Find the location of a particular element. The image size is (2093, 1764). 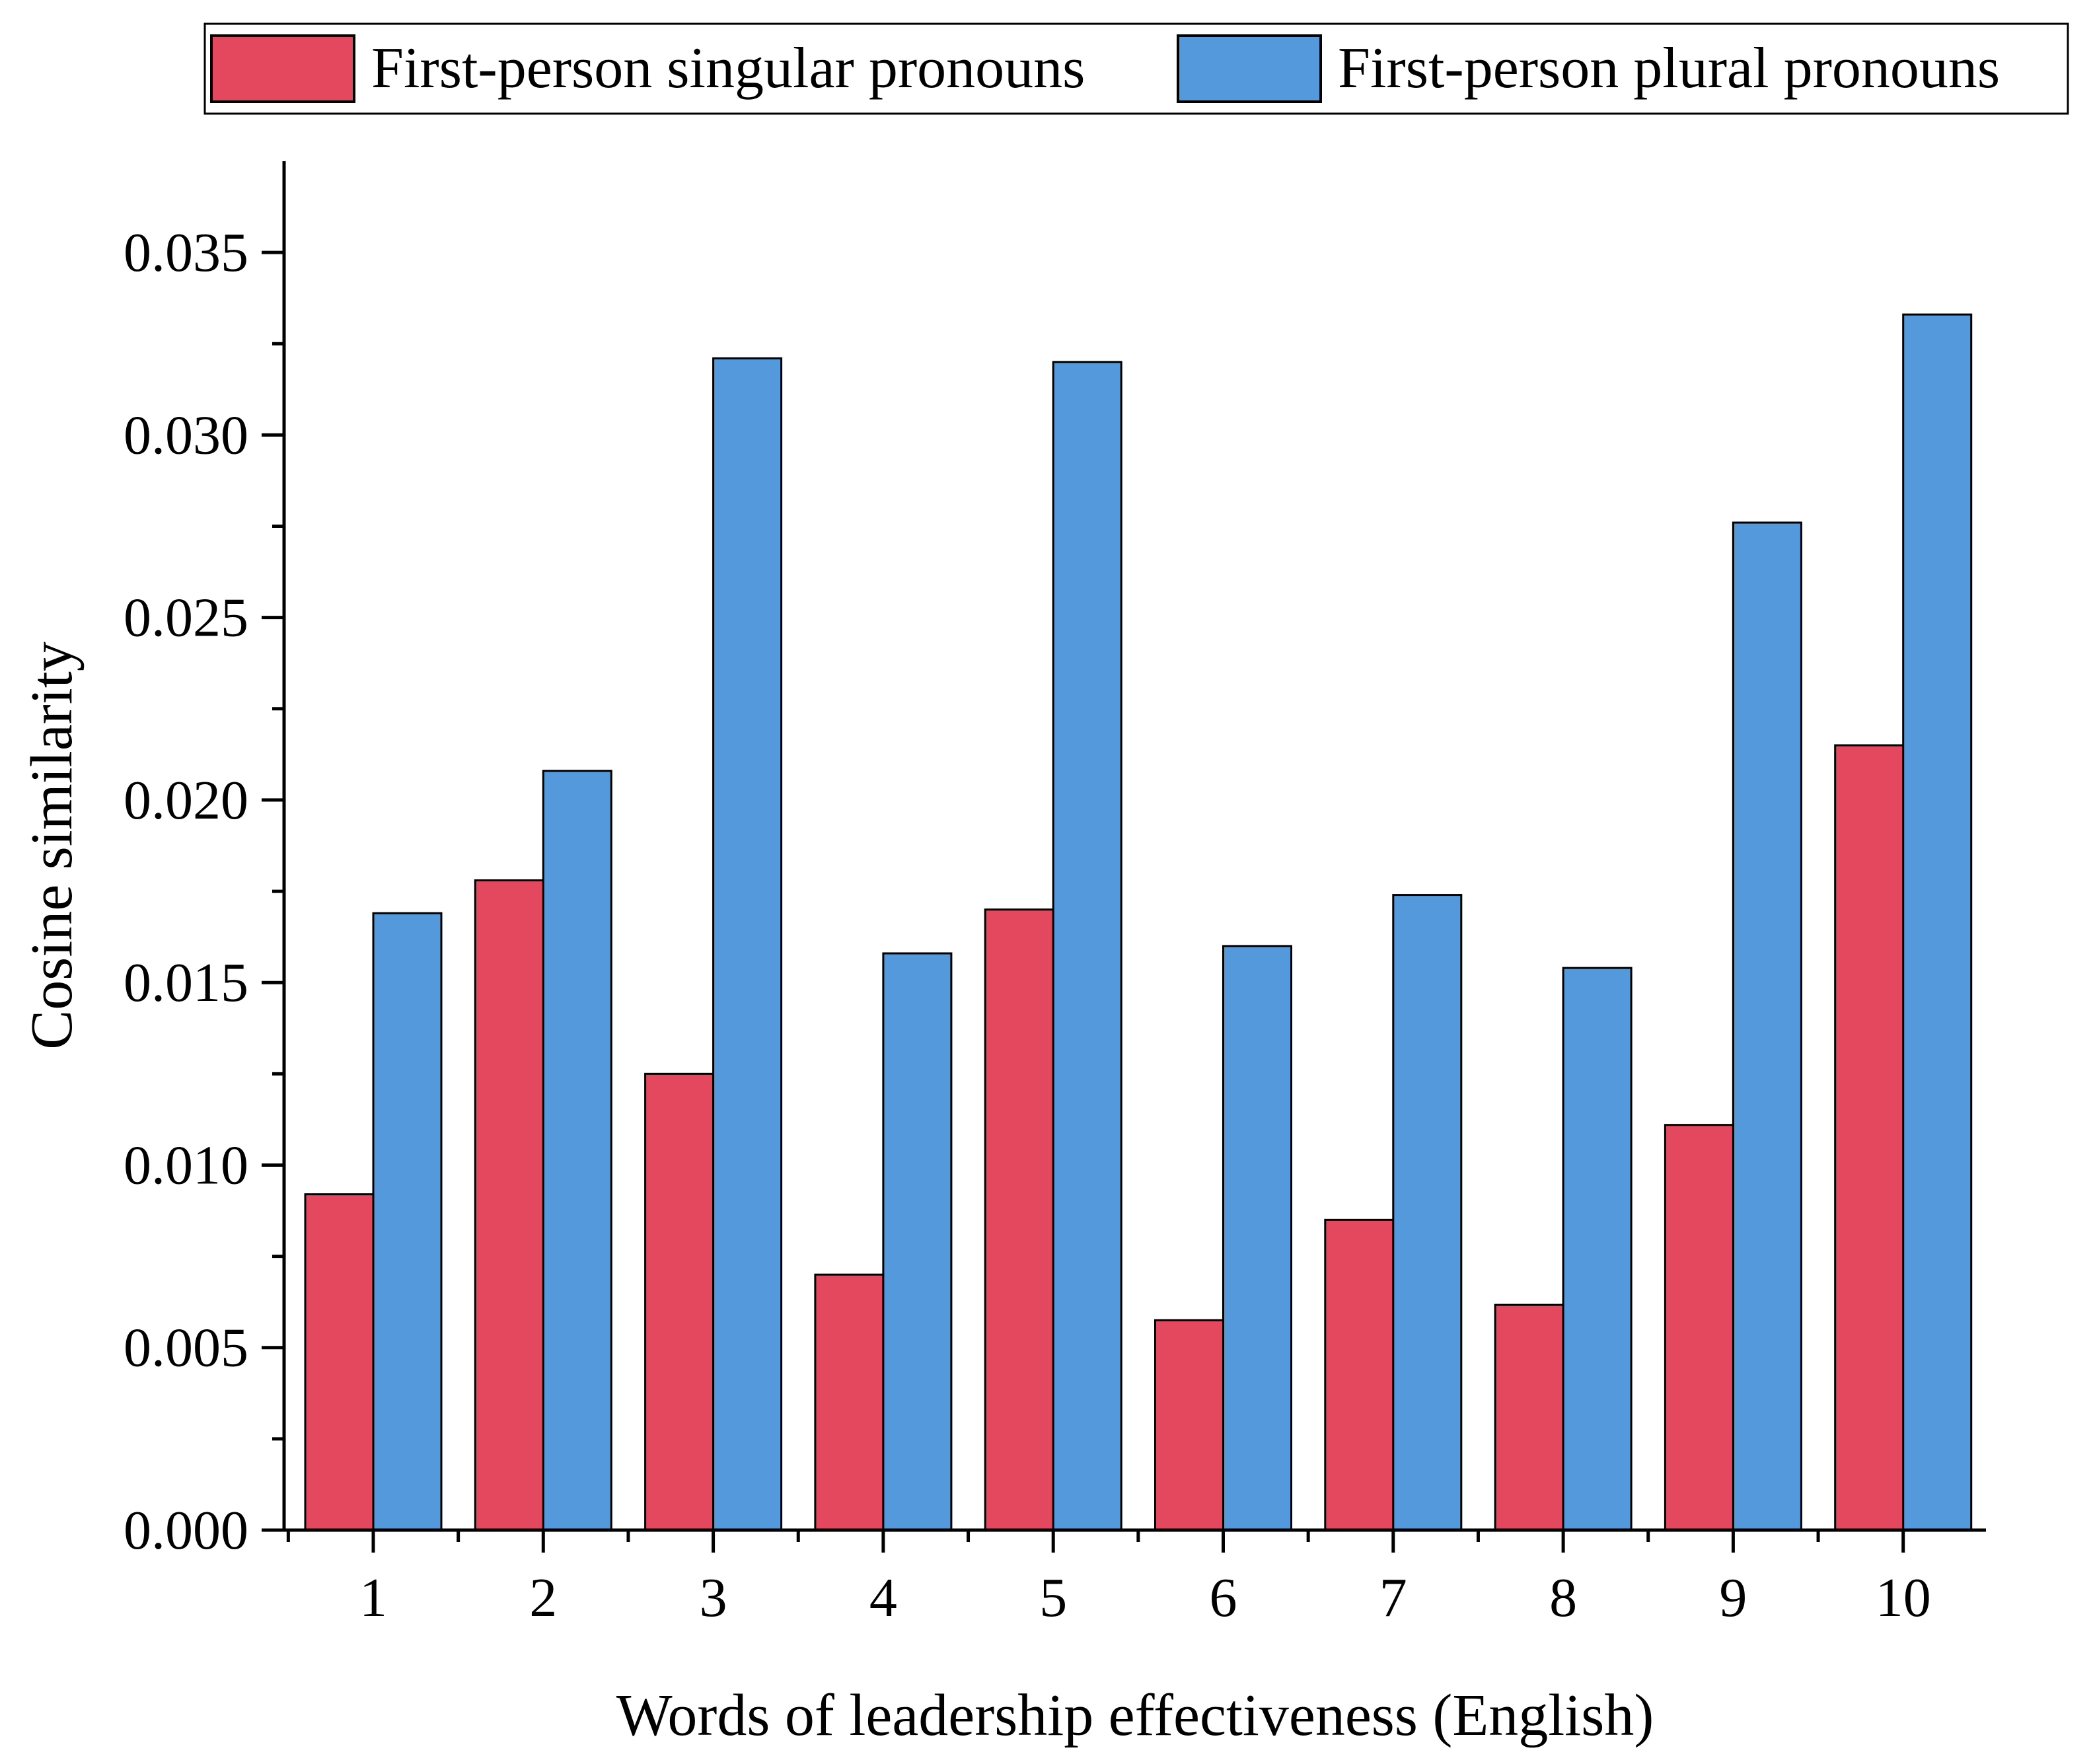

x-tick-label: 8 is located at coordinates (1563, 1598).